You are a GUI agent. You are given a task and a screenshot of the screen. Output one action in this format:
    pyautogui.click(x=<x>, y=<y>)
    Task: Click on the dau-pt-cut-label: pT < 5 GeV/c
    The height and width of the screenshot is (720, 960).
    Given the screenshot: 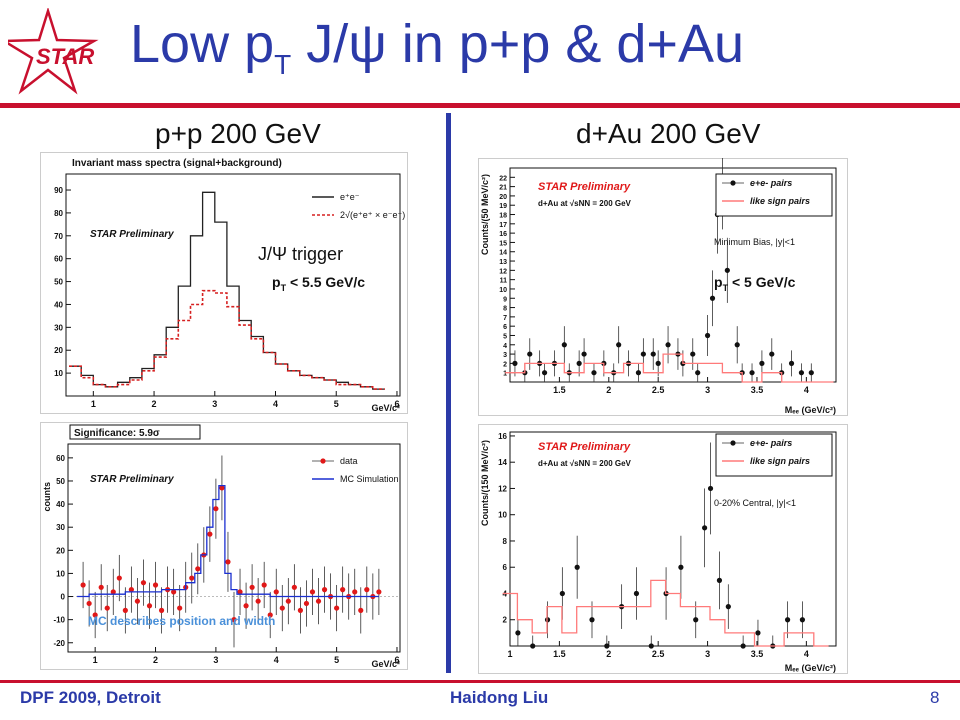 What is the action you would take?
    pyautogui.click(x=754, y=283)
    